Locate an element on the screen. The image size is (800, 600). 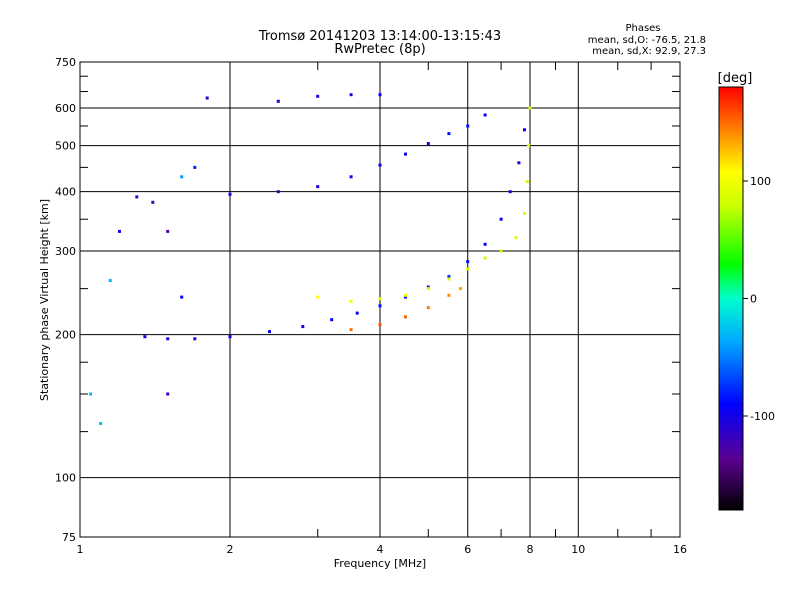
colorbar: [deg] 100 0 -100 is located at coordinates (746, 291).